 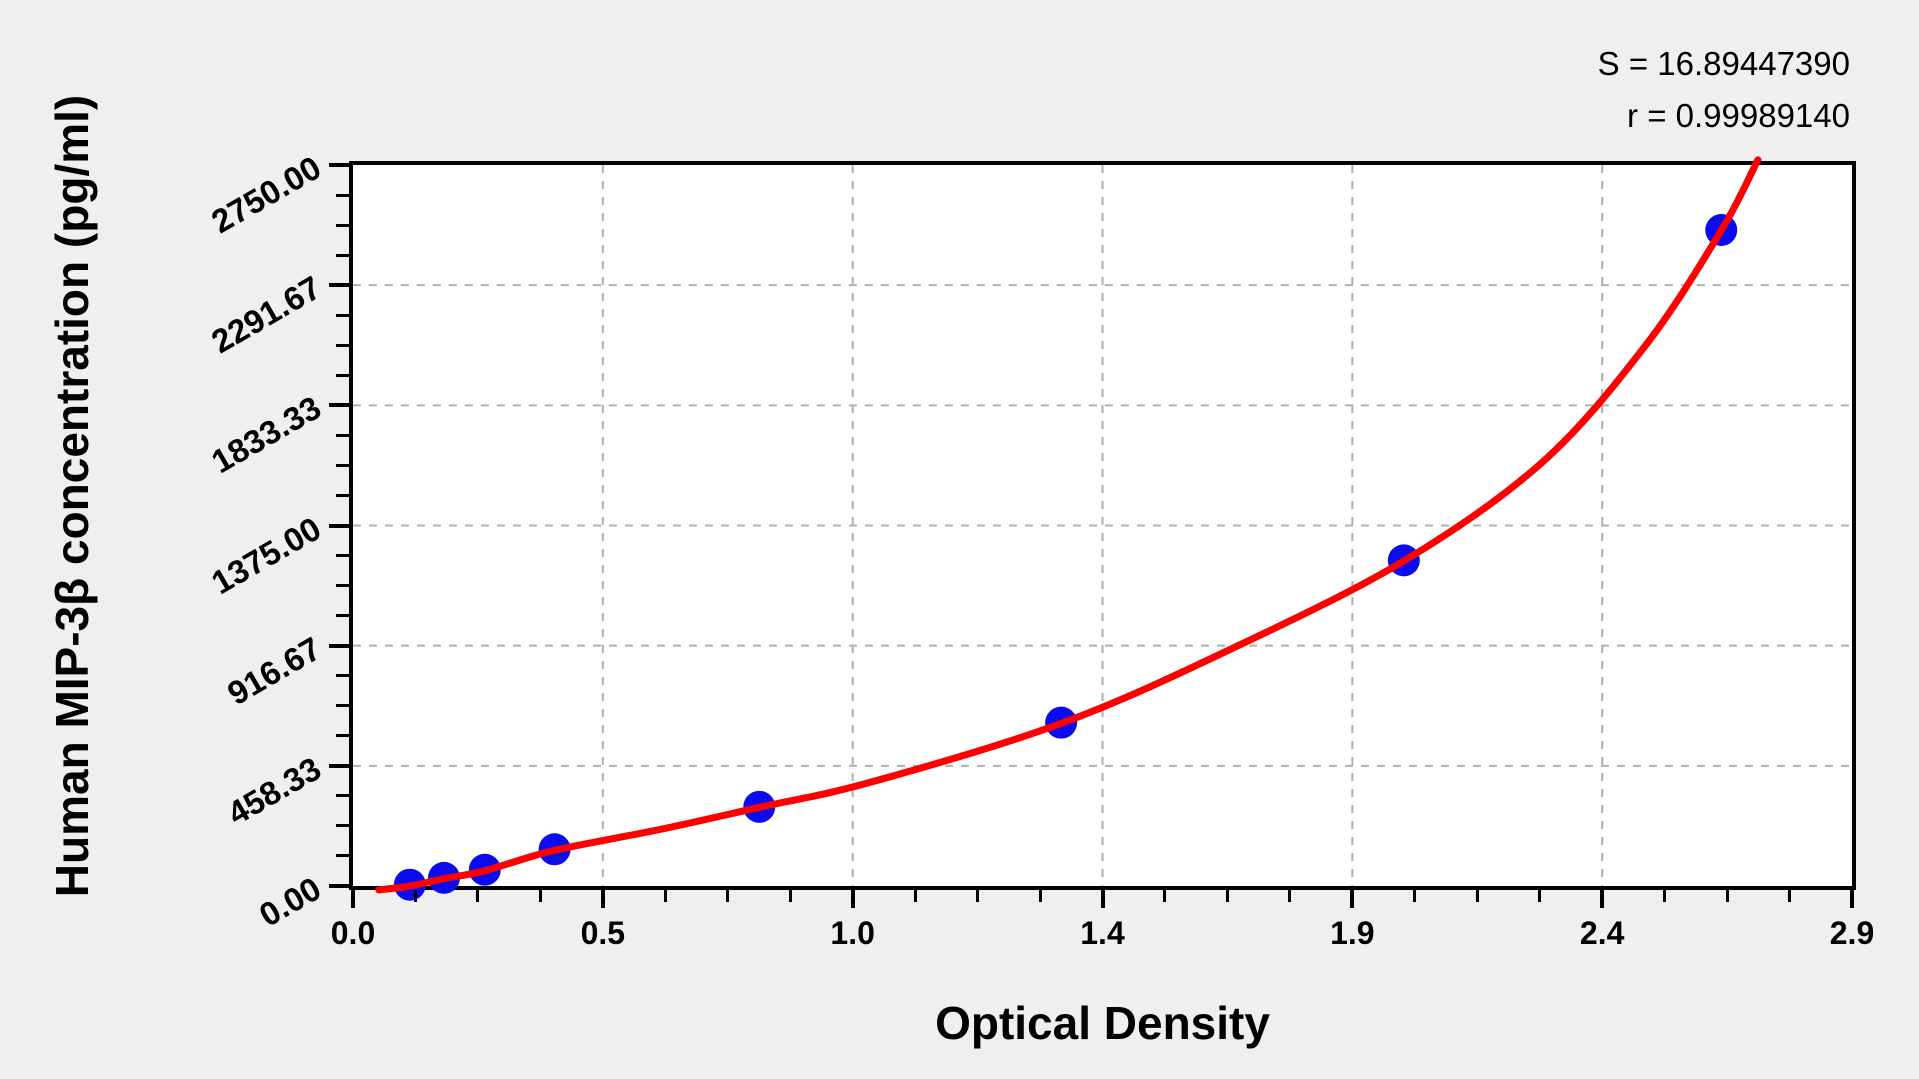 I want to click on x-tick-label: 1.9, so click(x=1352, y=933).